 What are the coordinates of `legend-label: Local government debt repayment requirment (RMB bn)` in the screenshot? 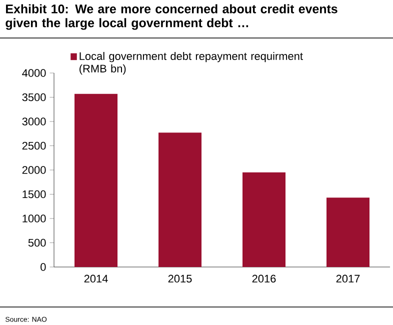 It's located at (191, 63).